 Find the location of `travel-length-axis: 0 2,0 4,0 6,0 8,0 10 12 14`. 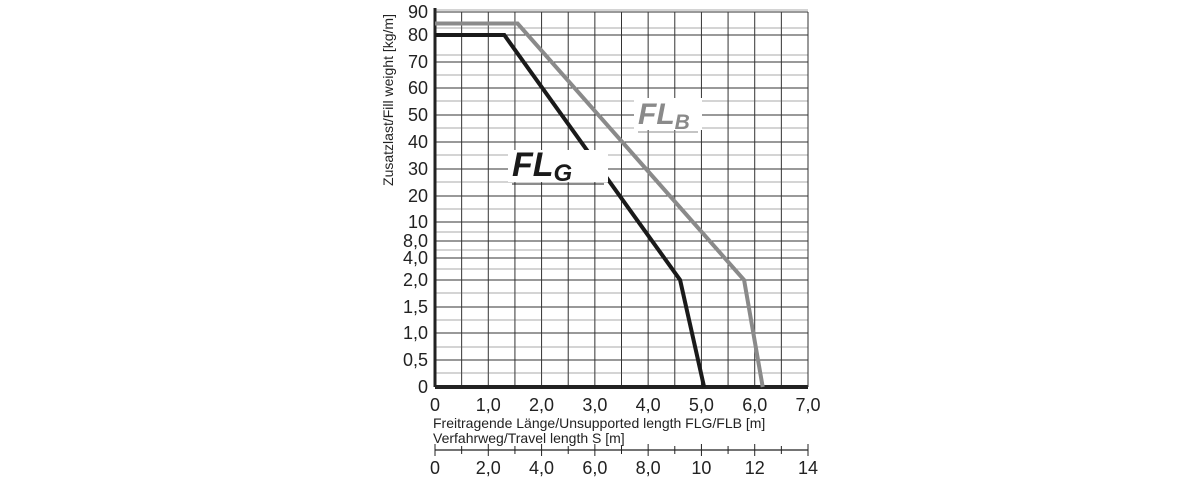

travel-length-axis: 0 2,0 4,0 6,0 8,0 10 12 14 is located at coordinates (624, 461).